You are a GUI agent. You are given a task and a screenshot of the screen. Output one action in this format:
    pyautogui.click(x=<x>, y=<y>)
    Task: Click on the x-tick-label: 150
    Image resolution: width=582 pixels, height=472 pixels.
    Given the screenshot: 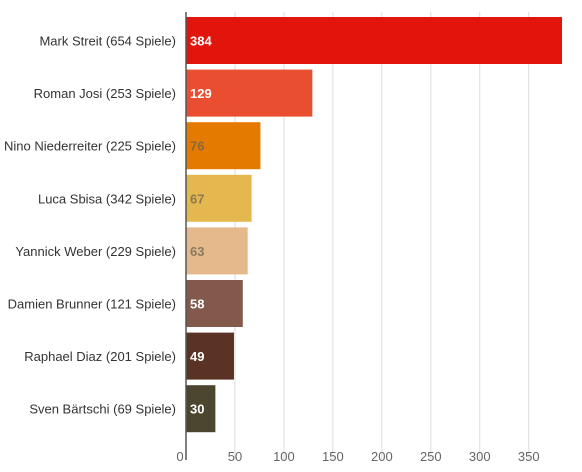 What is the action you would take?
    pyautogui.click(x=333, y=456)
    